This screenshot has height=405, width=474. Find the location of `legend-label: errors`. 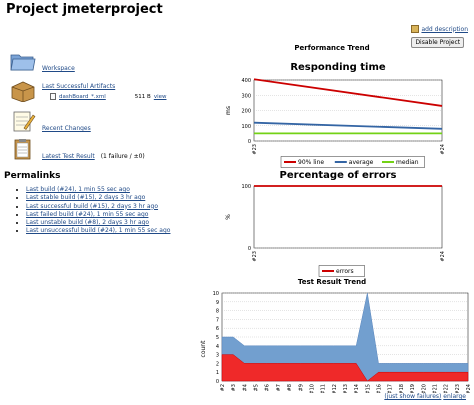

legend-label: errors is located at coordinates (345, 271).